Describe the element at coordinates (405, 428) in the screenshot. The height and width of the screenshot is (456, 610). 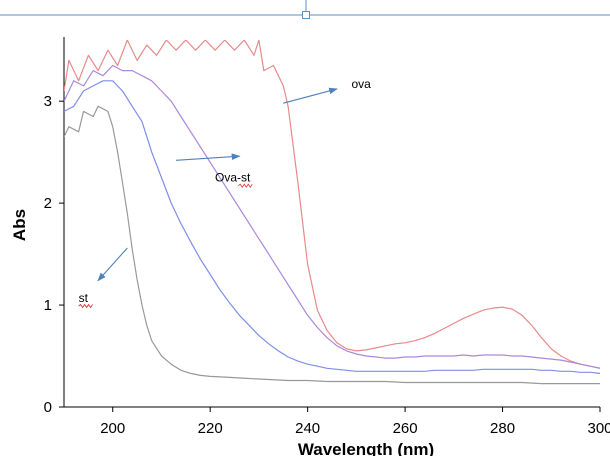
I see `x-tick-label: 260` at that location.